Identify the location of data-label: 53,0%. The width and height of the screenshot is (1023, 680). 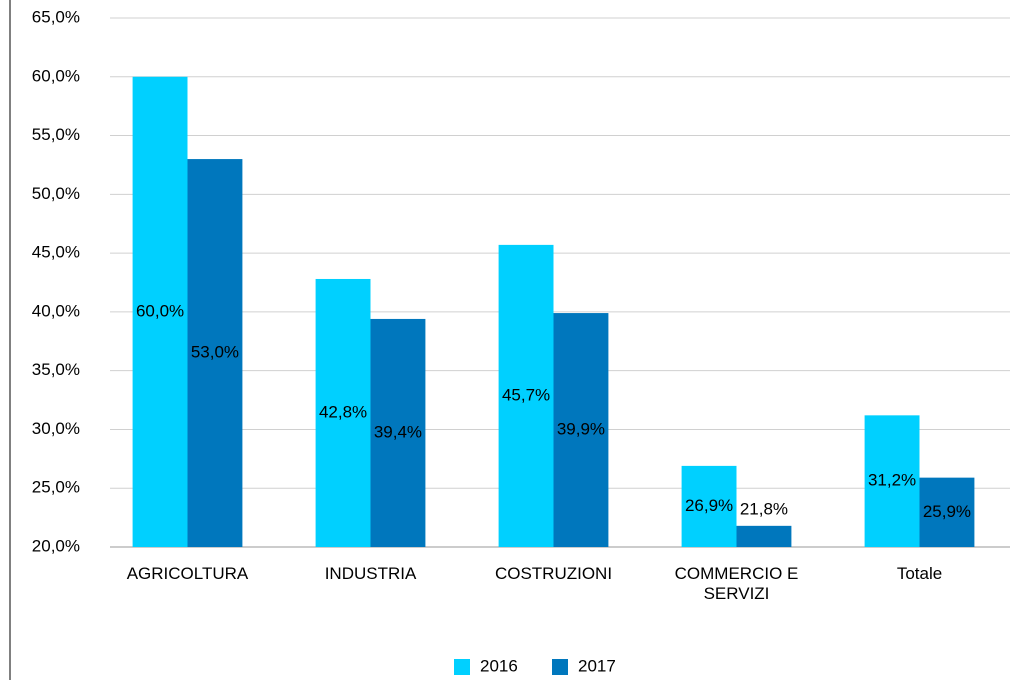
(215, 352).